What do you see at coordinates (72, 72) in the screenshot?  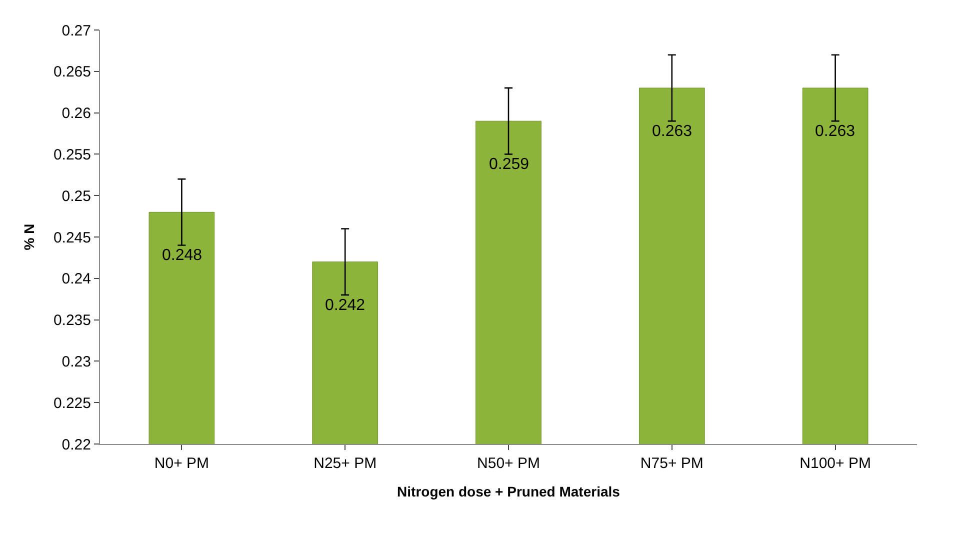 I see `y-tick-label: 0.265` at bounding box center [72, 72].